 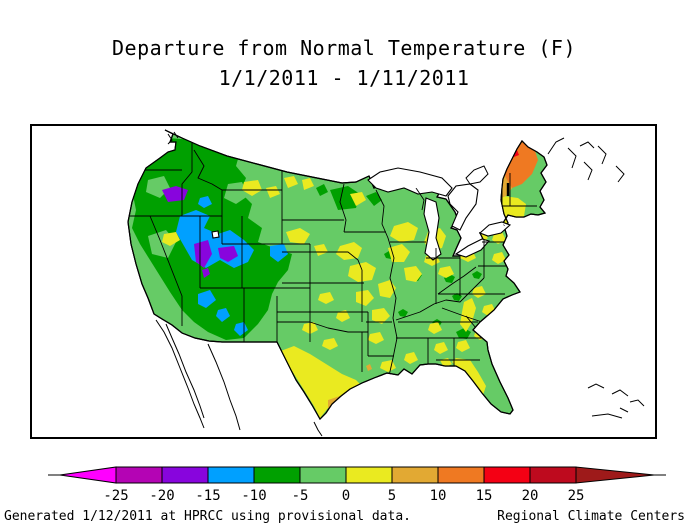 What do you see at coordinates (88, 475) in the screenshot?
I see `colorbar-left-arrow` at bounding box center [88, 475].